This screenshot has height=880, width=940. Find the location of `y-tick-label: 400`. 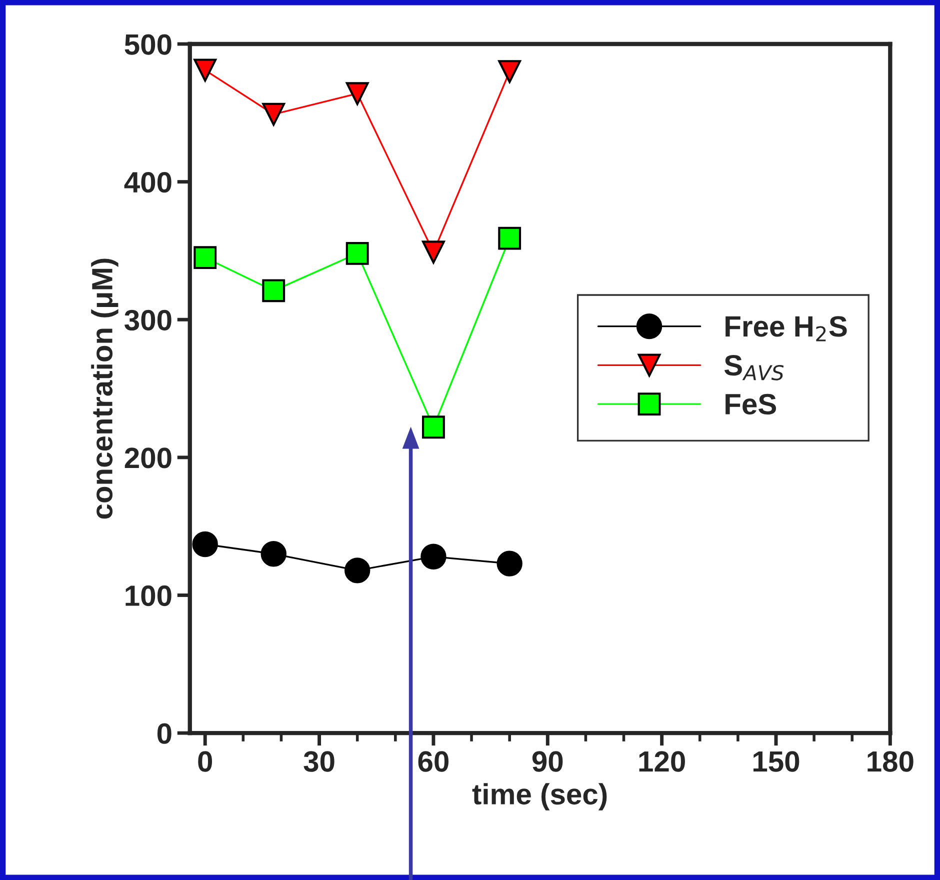

y-tick-label: 400 is located at coordinates (148, 182).